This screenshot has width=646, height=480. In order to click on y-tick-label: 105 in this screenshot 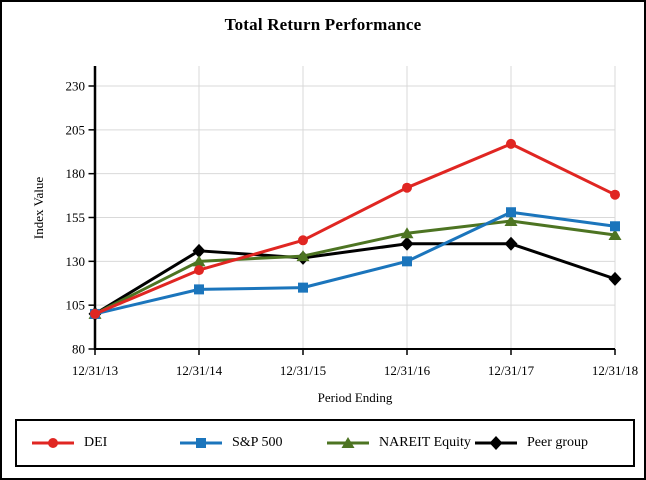, I will do `click(76, 305)`.